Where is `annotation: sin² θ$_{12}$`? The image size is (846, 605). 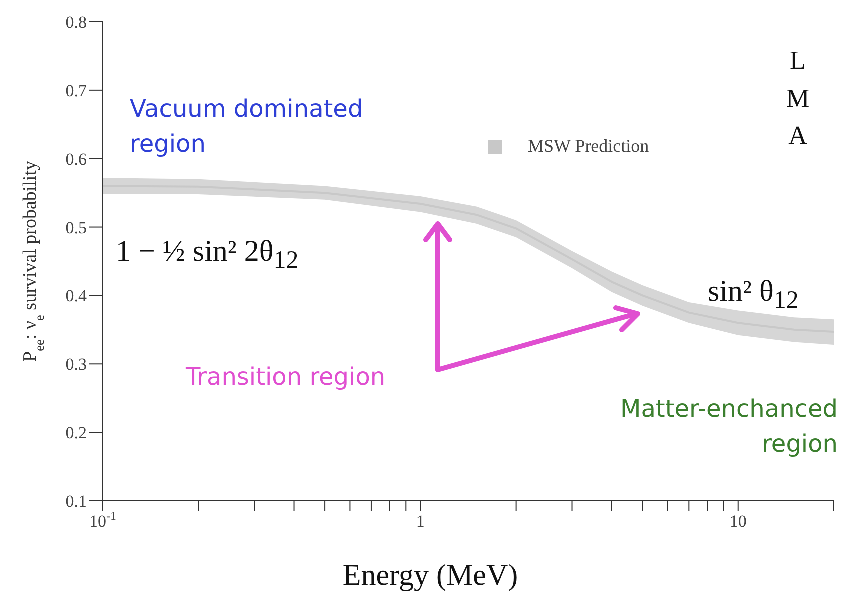 annotation: sin² θ$_{12}$ is located at coordinates (754, 295).